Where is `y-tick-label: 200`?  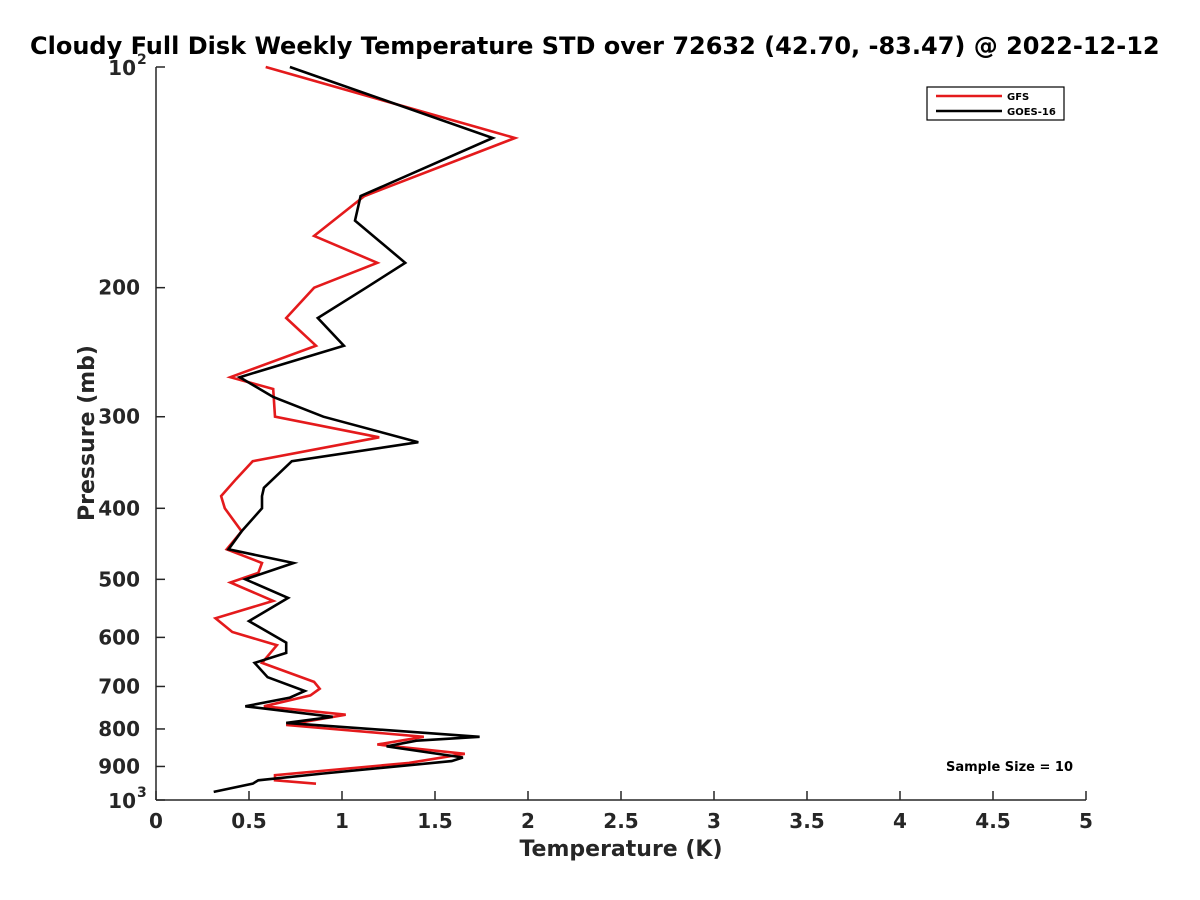 y-tick-label: 200 is located at coordinates (119, 288).